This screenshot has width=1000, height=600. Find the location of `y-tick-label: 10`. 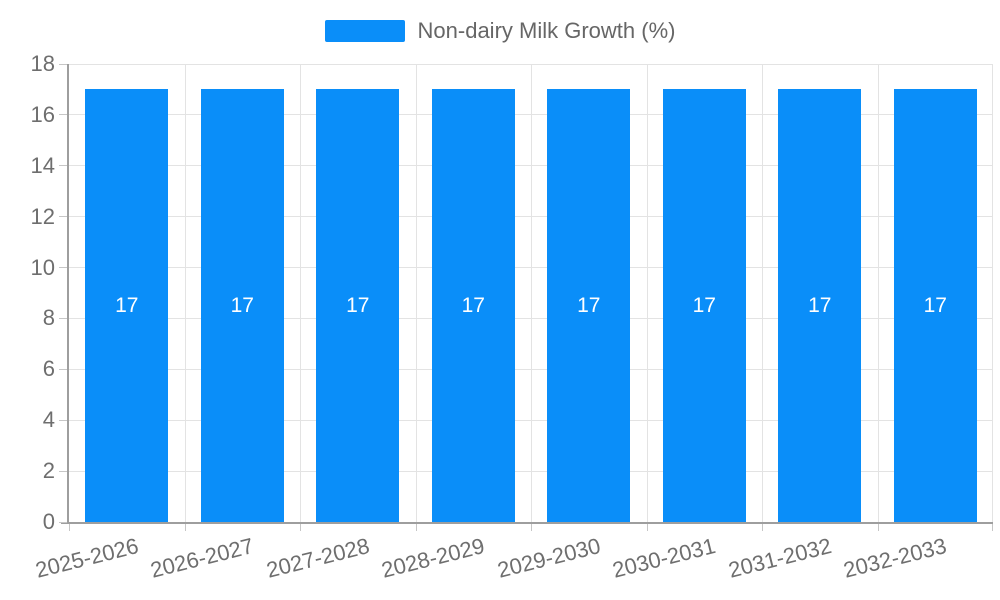

y-tick-label: 10 is located at coordinates (42, 267).